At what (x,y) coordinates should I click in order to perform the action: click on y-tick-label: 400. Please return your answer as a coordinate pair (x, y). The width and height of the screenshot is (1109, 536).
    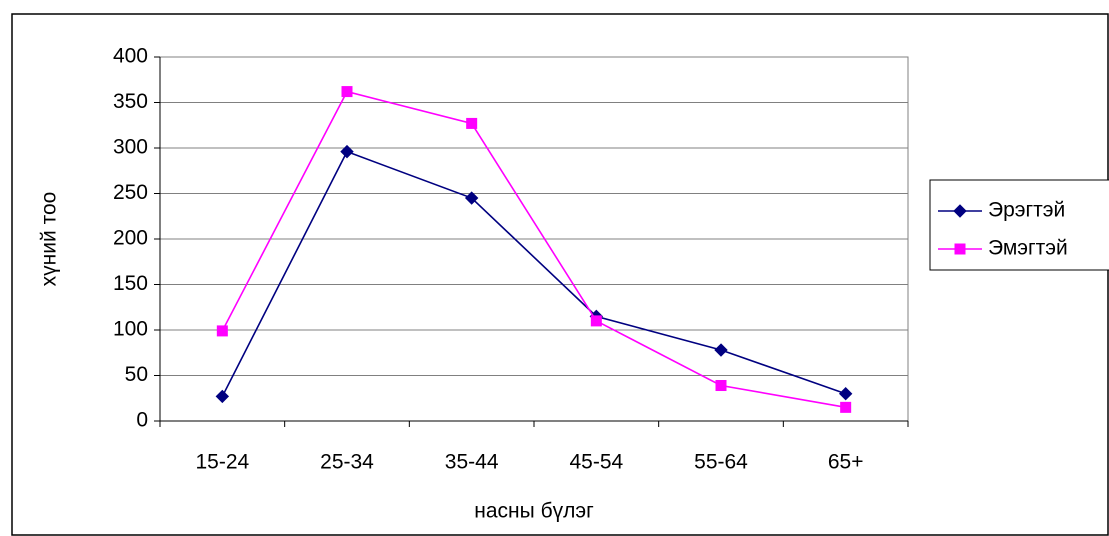
    Looking at the image, I should click on (130, 56).